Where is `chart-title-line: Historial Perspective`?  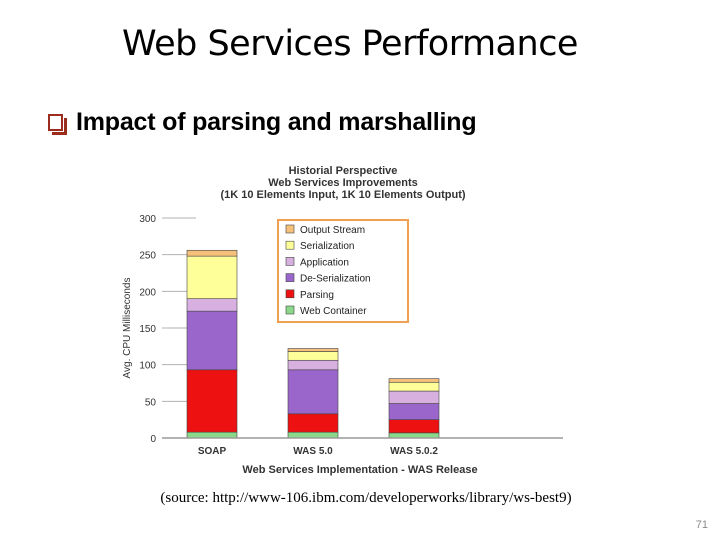
chart-title-line: Historial Perspective is located at coordinates (343, 171).